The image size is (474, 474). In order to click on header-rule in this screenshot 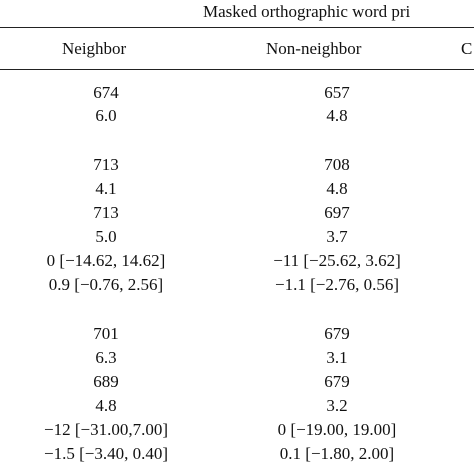, I will do `click(237, 69)`.